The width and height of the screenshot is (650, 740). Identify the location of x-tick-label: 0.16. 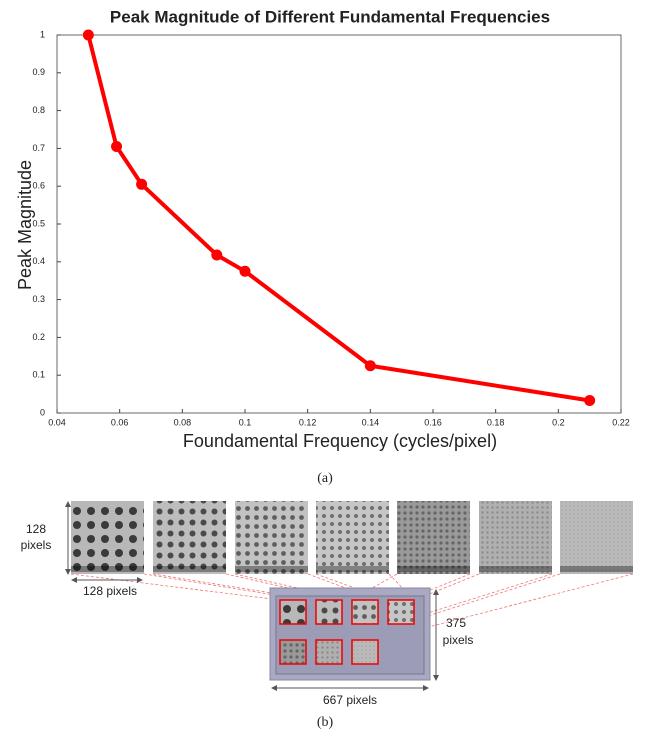
(433, 422).